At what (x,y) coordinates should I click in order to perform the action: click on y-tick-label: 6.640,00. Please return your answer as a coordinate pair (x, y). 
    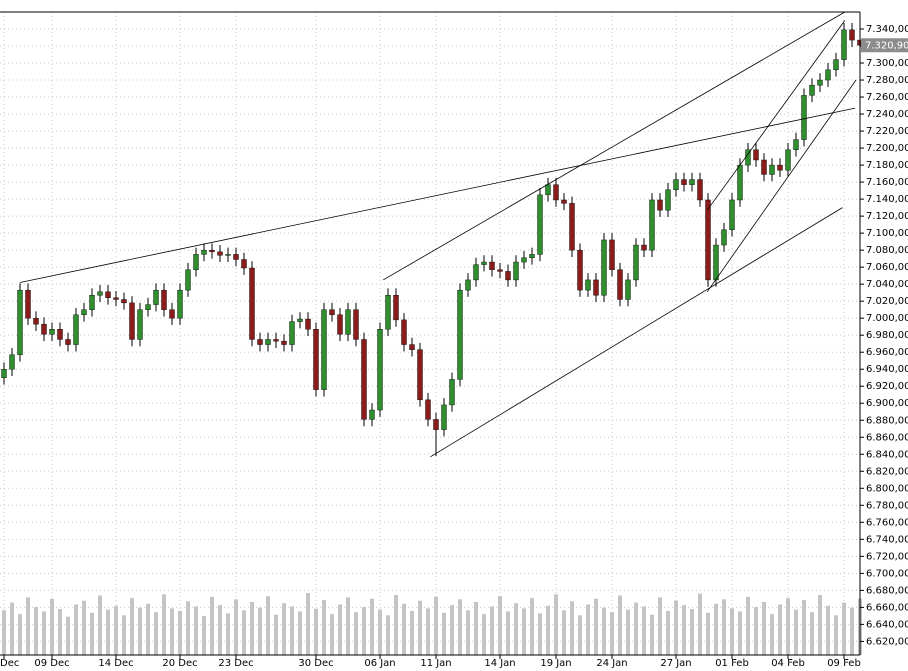
    Looking at the image, I should click on (887, 624).